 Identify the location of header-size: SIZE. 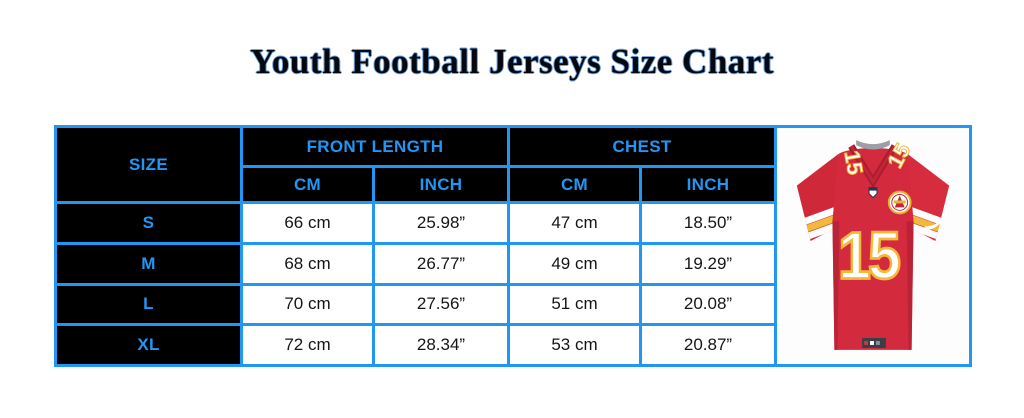
(148, 164).